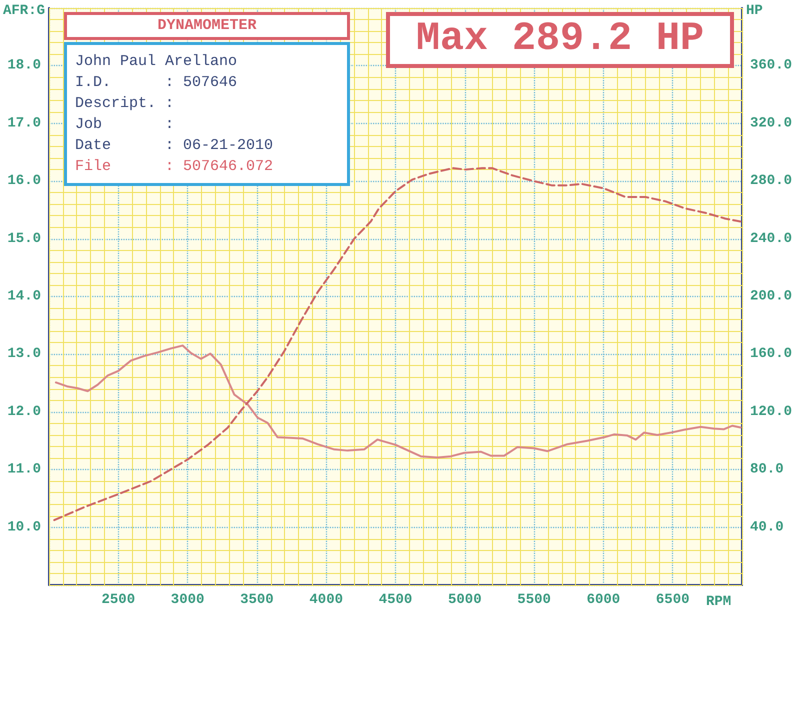 The width and height of the screenshot is (799, 703). I want to click on y-tick-label: 18.0, so click(24, 66).